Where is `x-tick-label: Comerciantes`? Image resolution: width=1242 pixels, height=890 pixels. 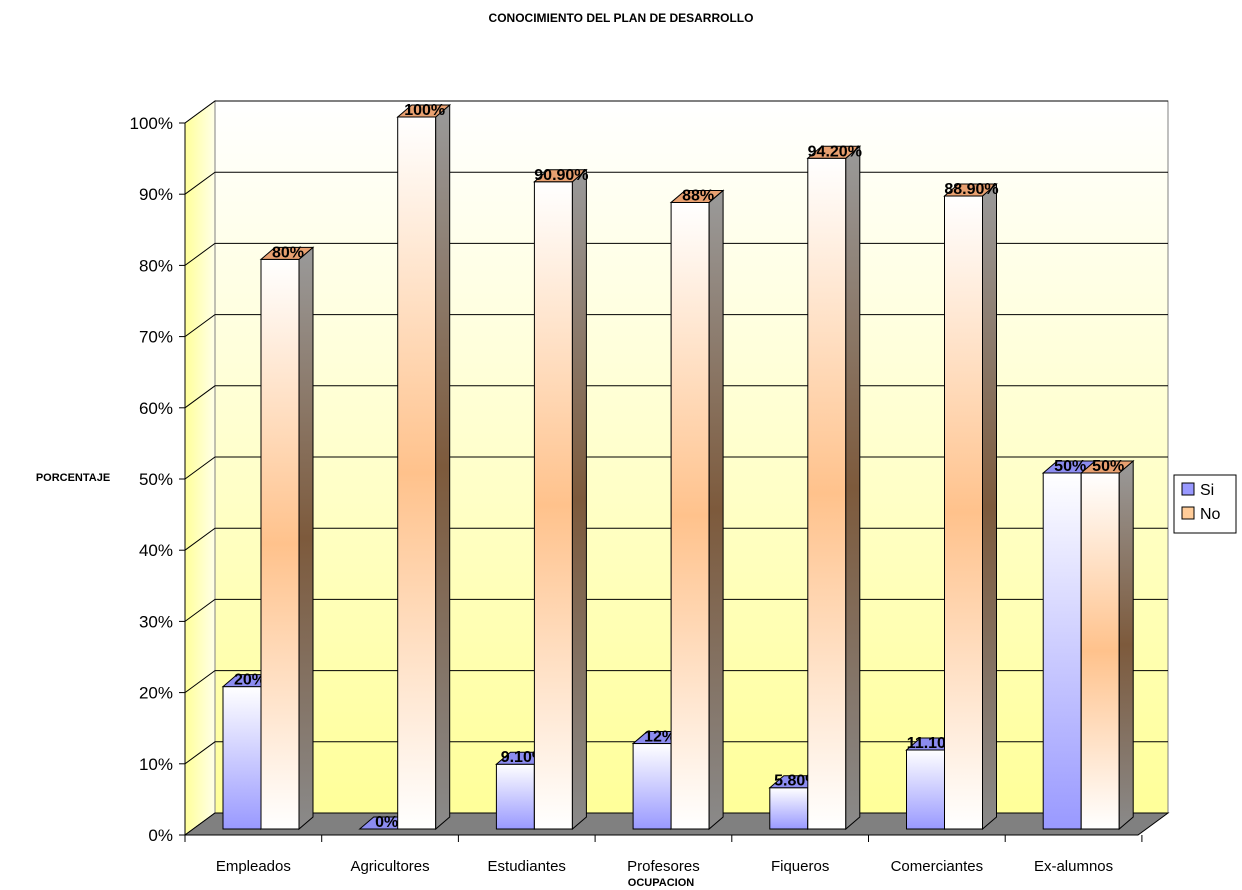 x-tick-label: Comerciantes is located at coordinates (937, 866).